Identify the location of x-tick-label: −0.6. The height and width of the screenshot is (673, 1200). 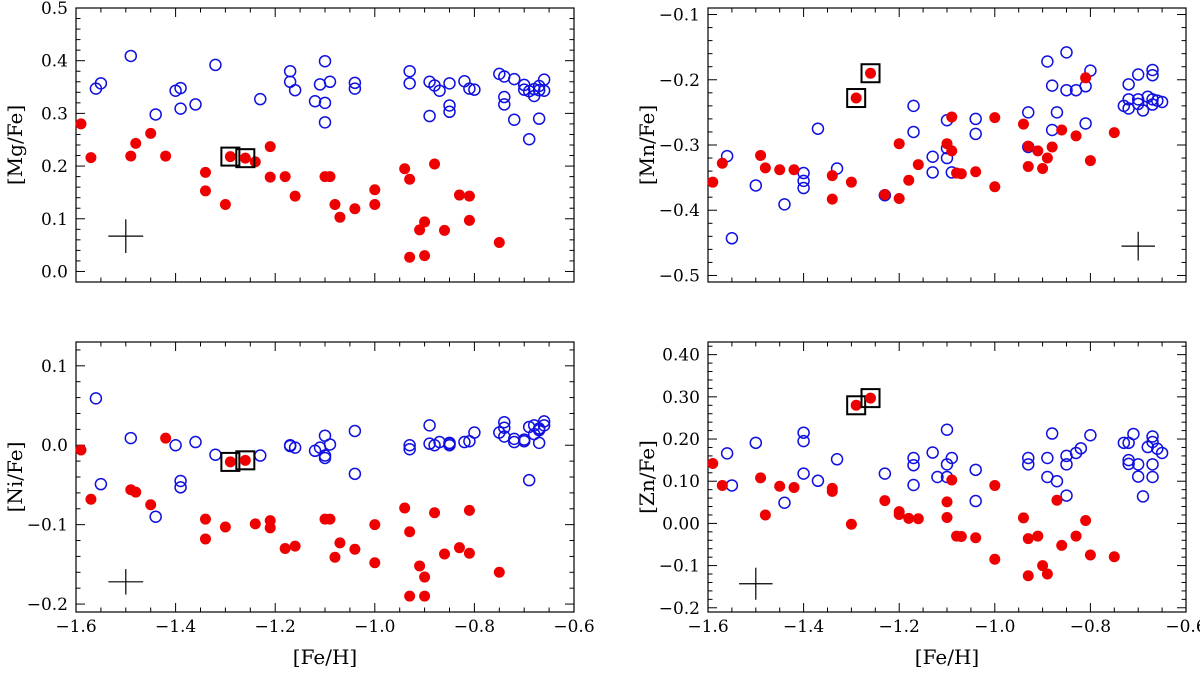
(1182, 627).